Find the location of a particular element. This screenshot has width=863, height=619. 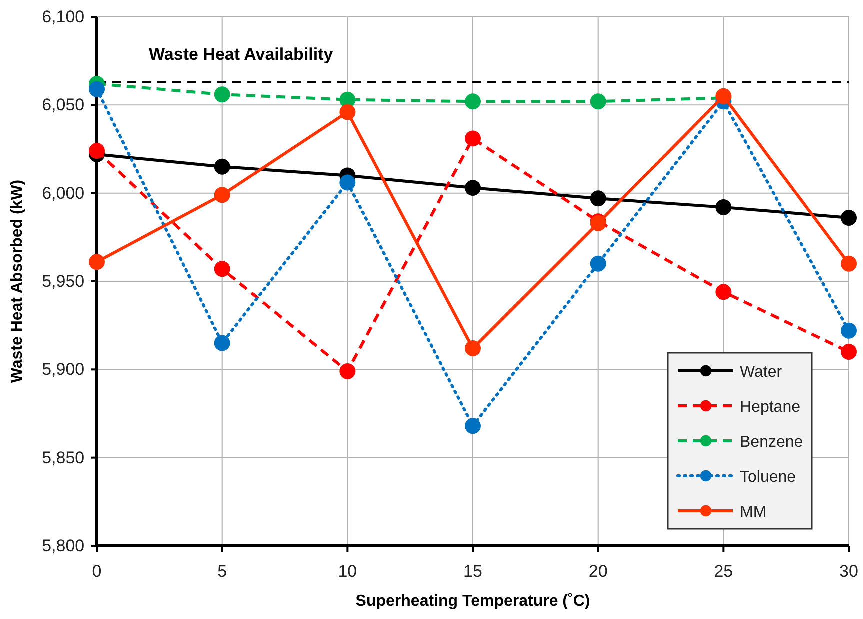

x-tick-label: 20 is located at coordinates (598, 572).